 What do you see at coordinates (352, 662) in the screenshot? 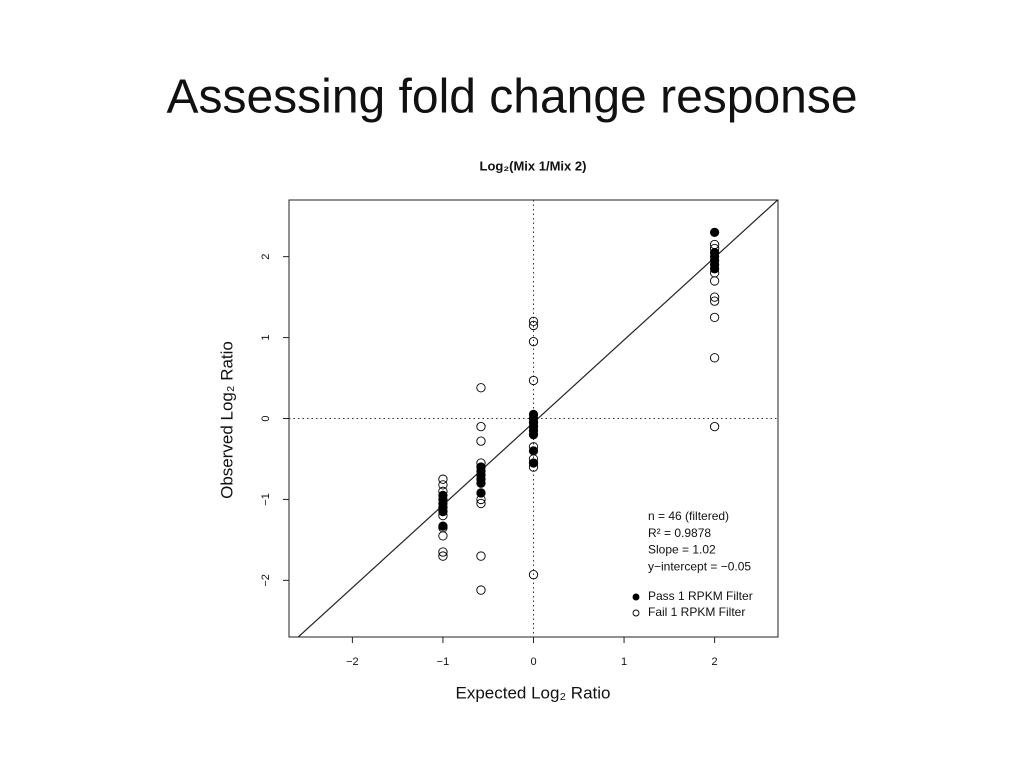
I see `x-tick-label: −2` at bounding box center [352, 662].